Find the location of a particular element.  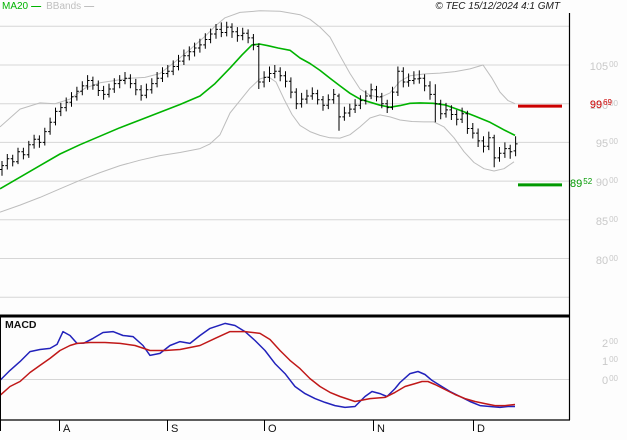

price-axis-label-9000: 9000 is located at coordinates (606, 183).